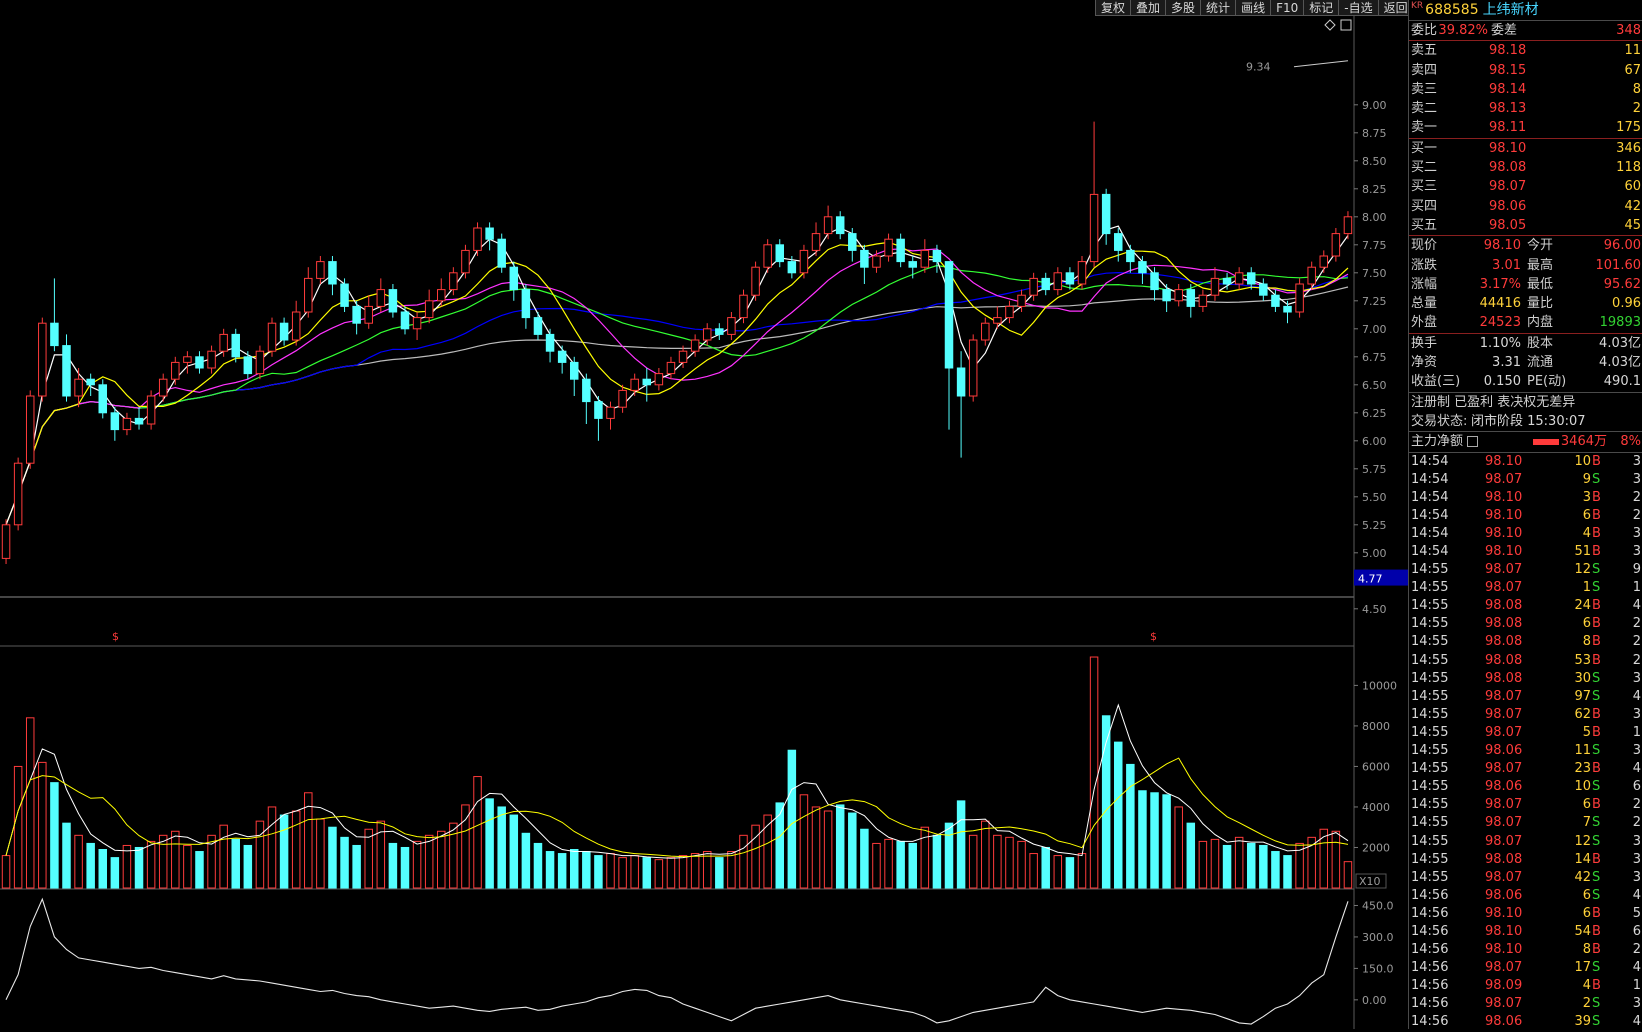  What do you see at coordinates (1253, 8) in the screenshot?
I see `toolbar-button-4: 画线` at bounding box center [1253, 8].